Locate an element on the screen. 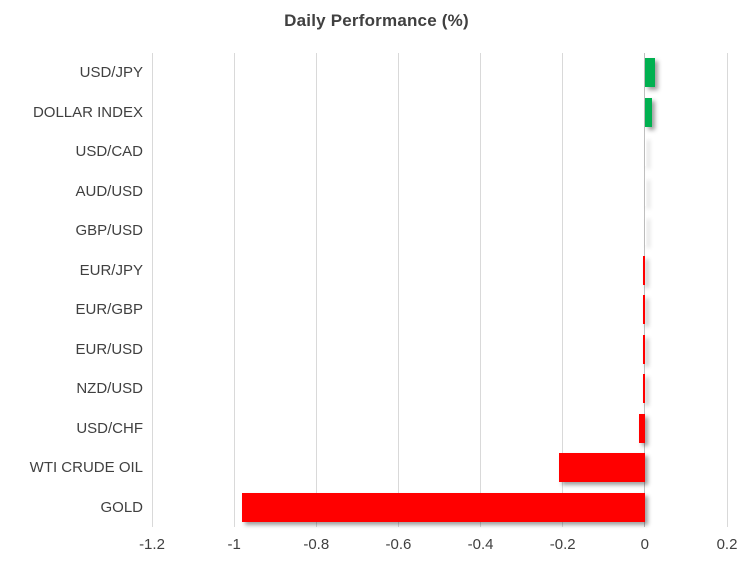  x-tick-label: -0.4 is located at coordinates (480, 544).